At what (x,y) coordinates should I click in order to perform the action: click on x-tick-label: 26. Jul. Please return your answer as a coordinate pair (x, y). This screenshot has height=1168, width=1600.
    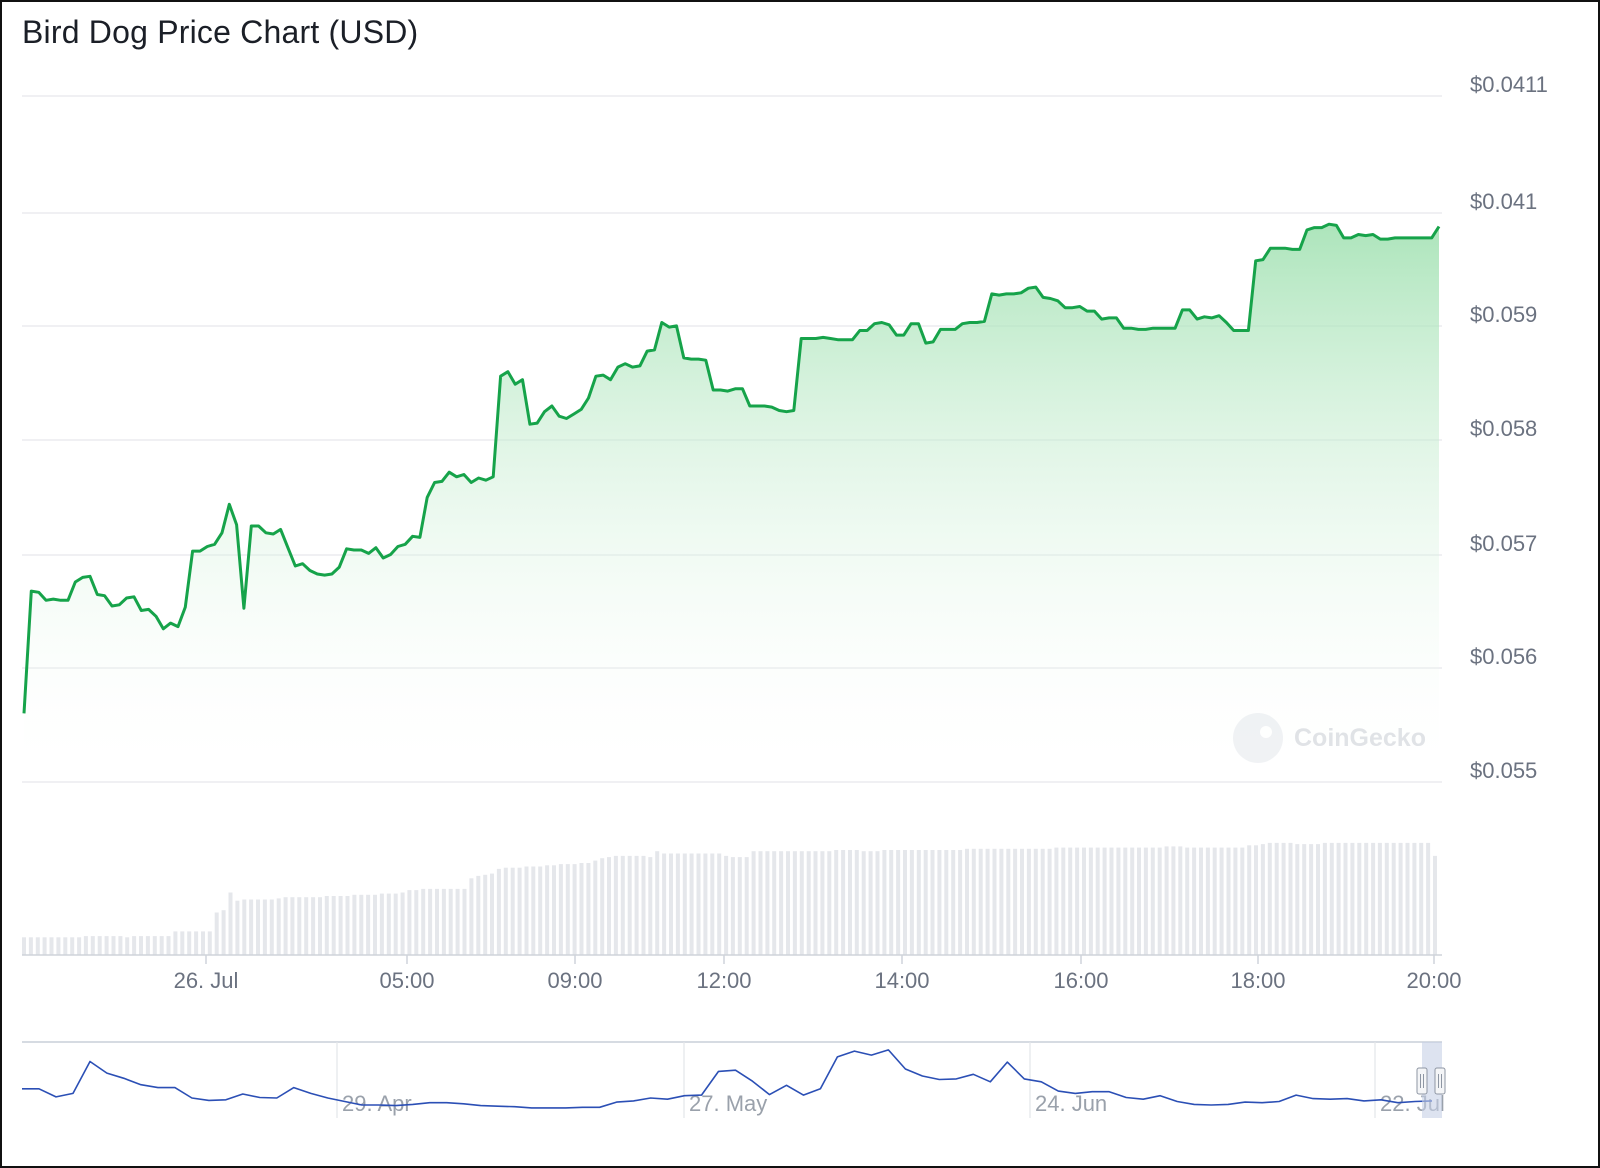
    Looking at the image, I should click on (206, 980).